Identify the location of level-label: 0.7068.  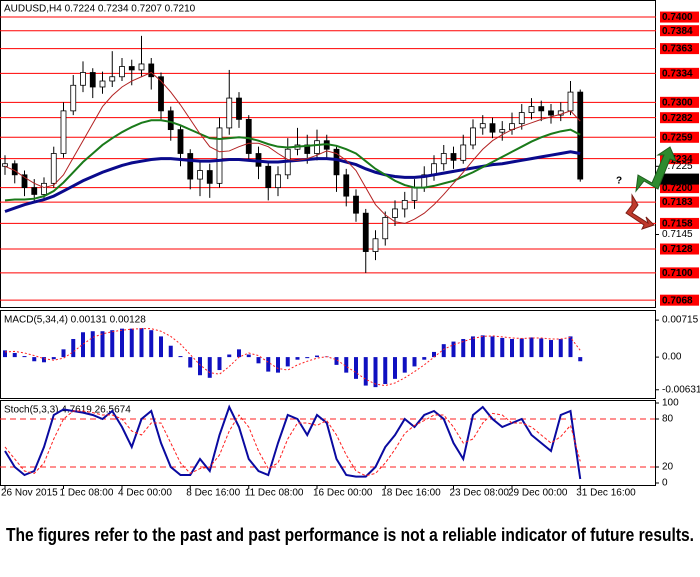
(677, 300).